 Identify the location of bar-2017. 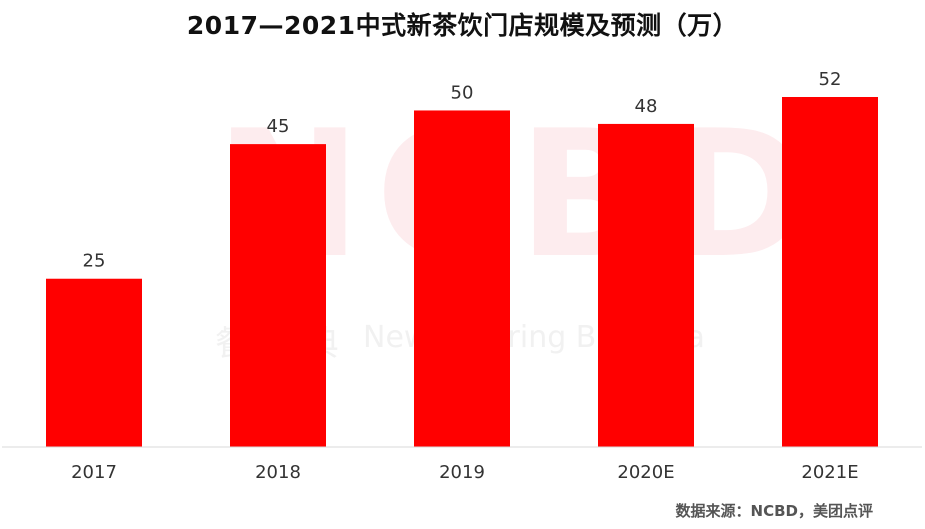
(94, 362).